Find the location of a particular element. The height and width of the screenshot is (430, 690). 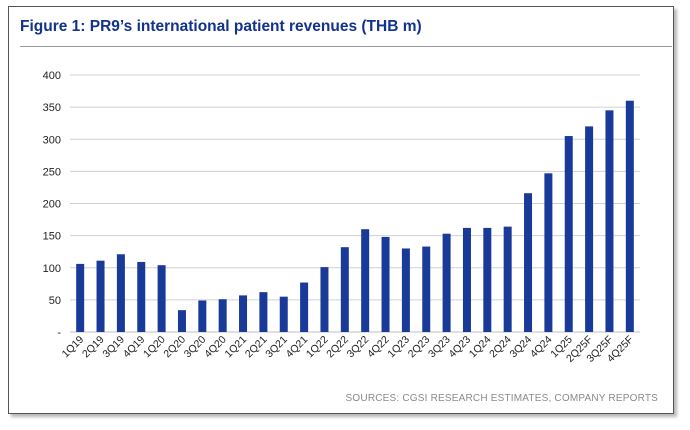

x-tick-label: 1Q21 is located at coordinates (236, 347).